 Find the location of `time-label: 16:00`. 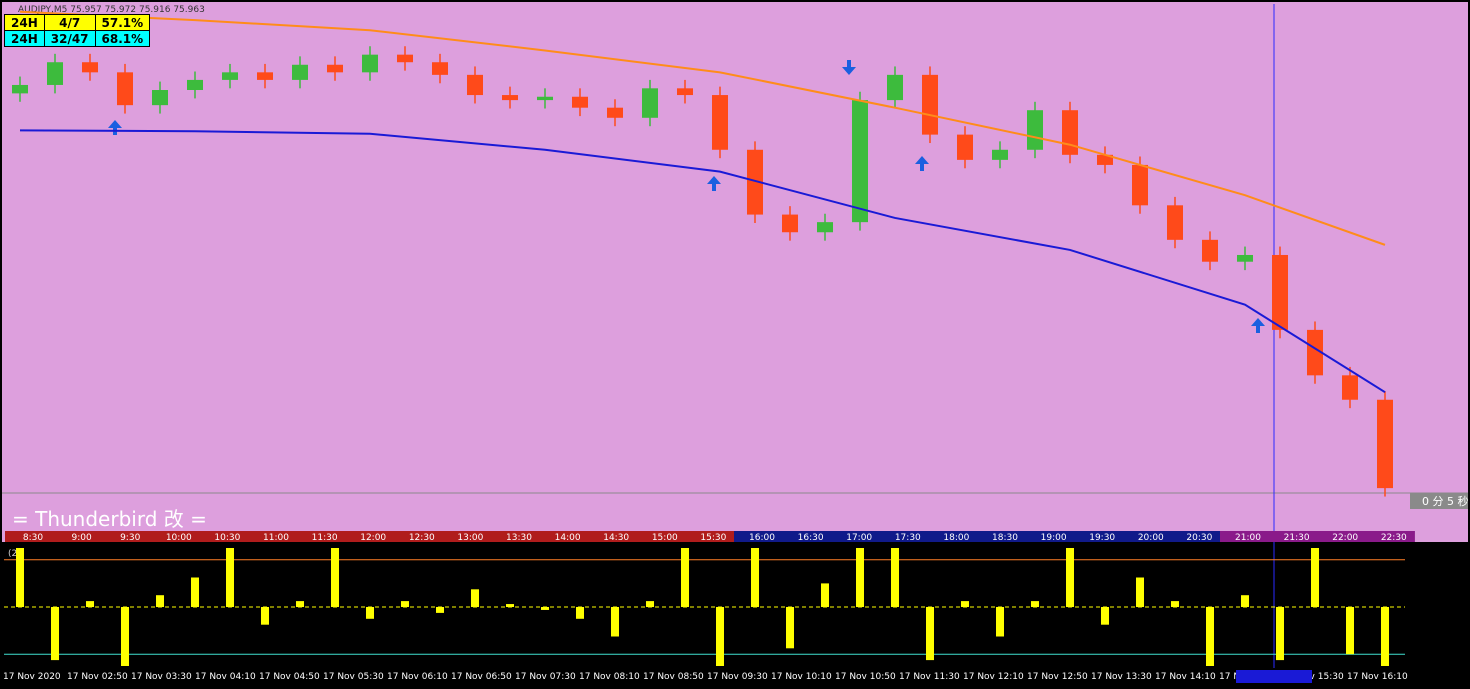

time-label: 16:00 is located at coordinates (762, 538).